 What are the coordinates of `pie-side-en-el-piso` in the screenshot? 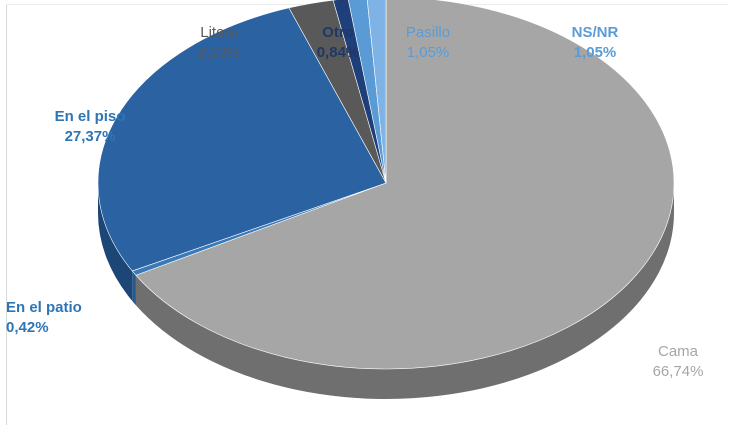 It's located at (115, 242).